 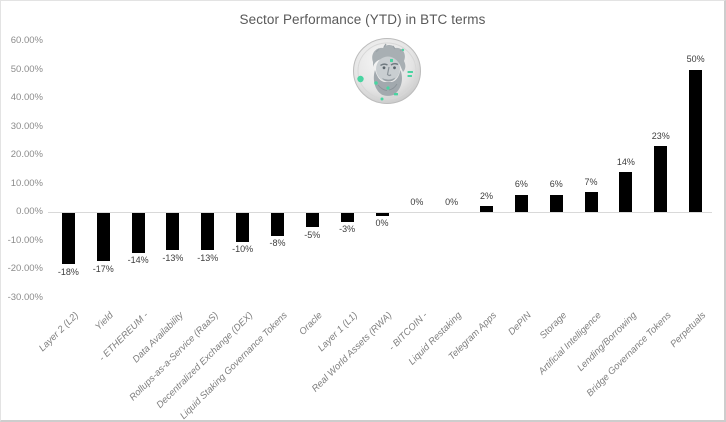 What do you see at coordinates (138, 260) in the screenshot?
I see `bar-value-label: -14%` at bounding box center [138, 260].